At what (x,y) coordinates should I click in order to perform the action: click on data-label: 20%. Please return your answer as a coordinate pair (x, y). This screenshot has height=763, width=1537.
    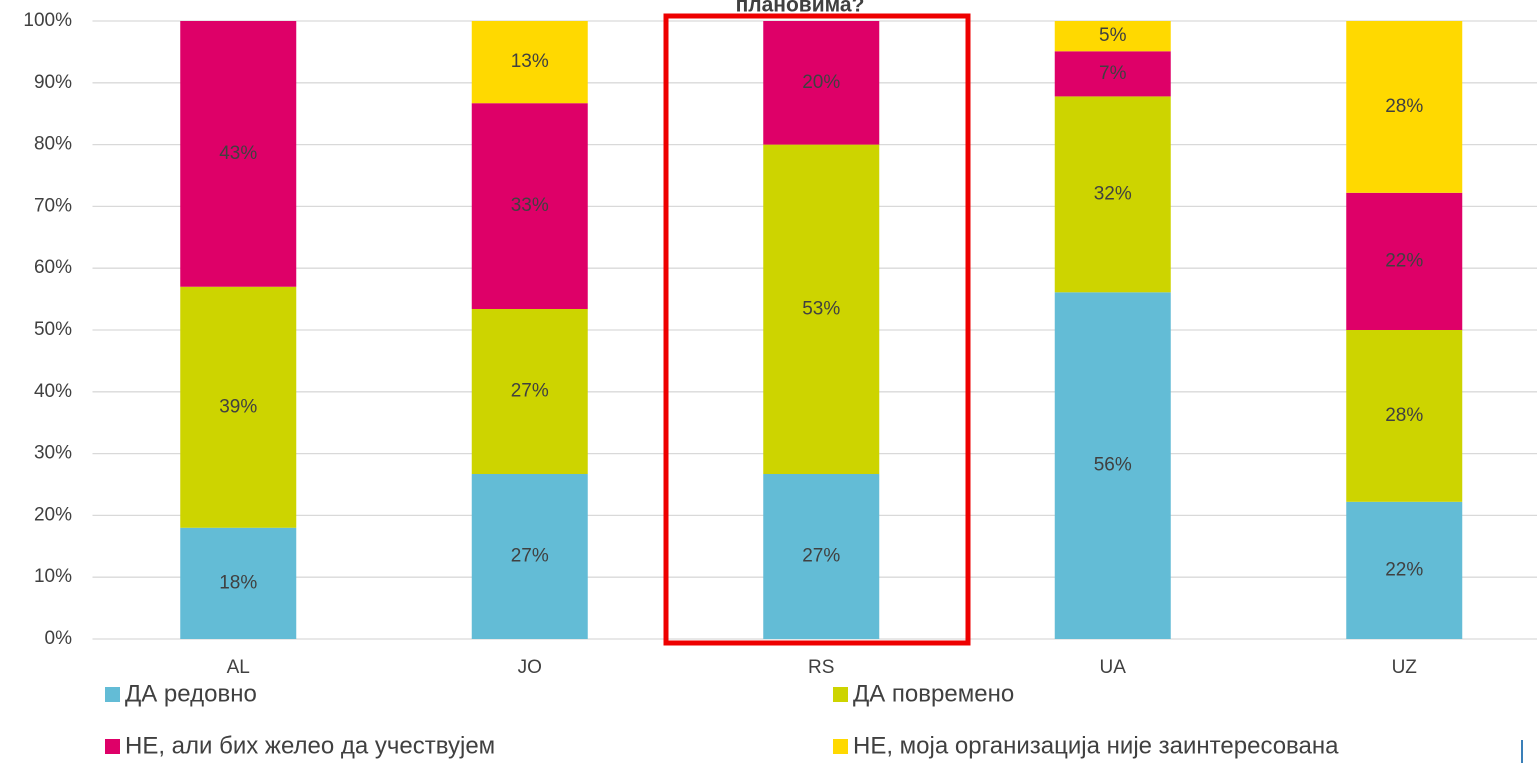
    Looking at the image, I should click on (821, 82).